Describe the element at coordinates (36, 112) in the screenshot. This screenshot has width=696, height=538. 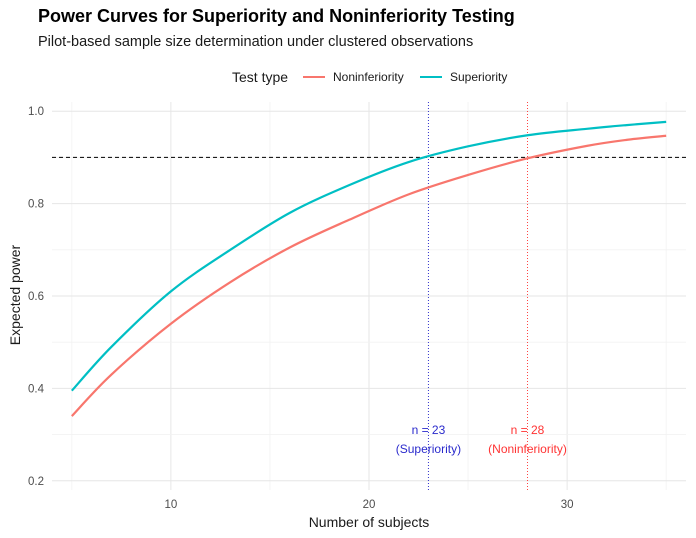
I see `y-tick-label: 1.0` at that location.